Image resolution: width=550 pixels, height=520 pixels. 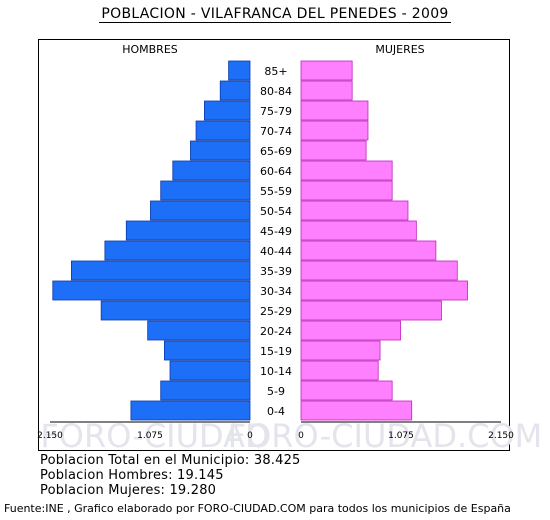 What do you see at coordinates (128, 490) in the screenshot?
I see `female-population: Poblacion Mujeres: 19.280` at bounding box center [128, 490].